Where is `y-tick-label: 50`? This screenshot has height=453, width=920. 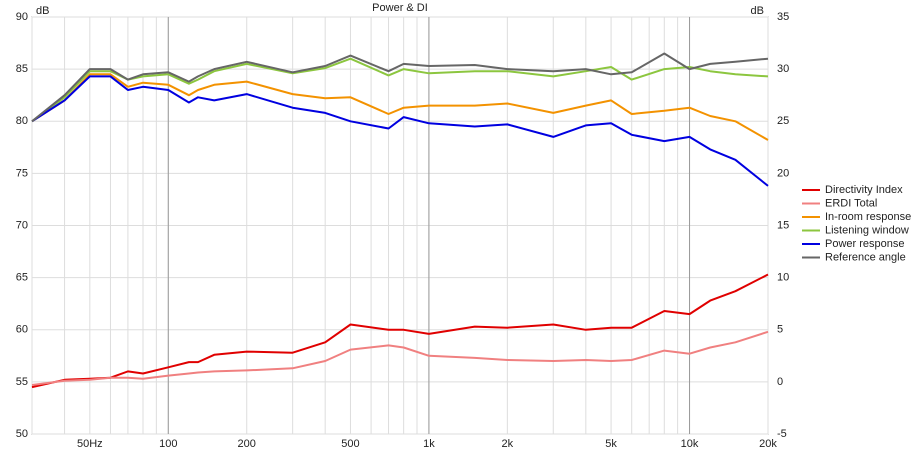 y-tick-label: 50 is located at coordinates (22, 434).